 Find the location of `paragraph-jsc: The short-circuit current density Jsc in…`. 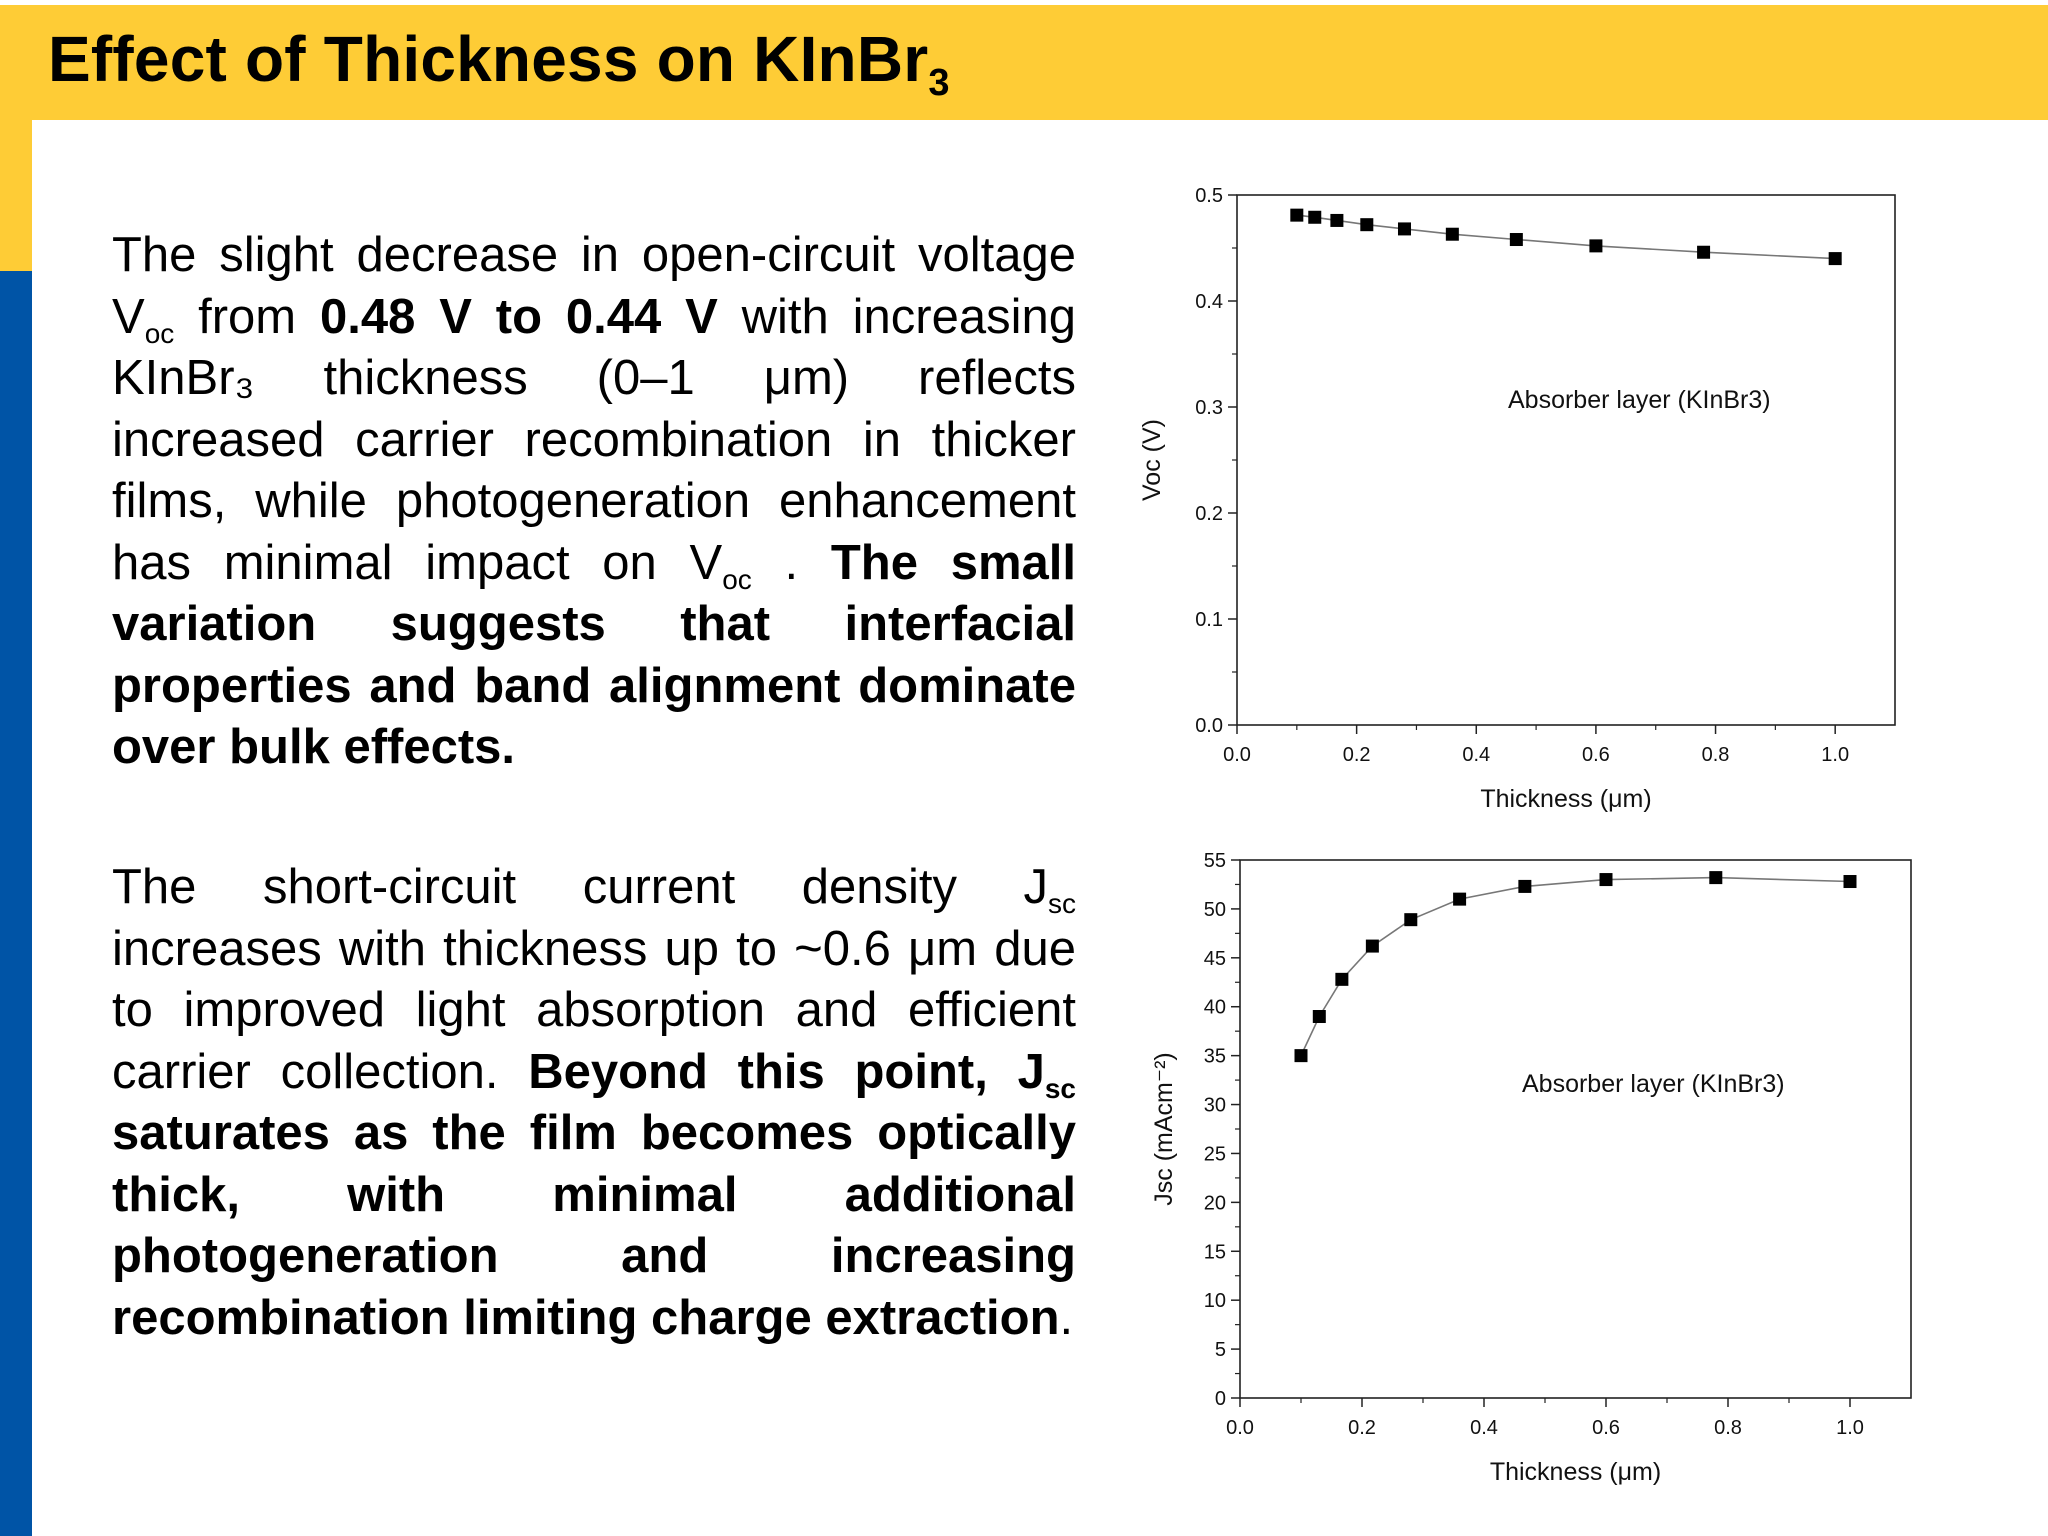

paragraph-jsc: The short-circuit current density Jsc in… is located at coordinates (594, 1102).